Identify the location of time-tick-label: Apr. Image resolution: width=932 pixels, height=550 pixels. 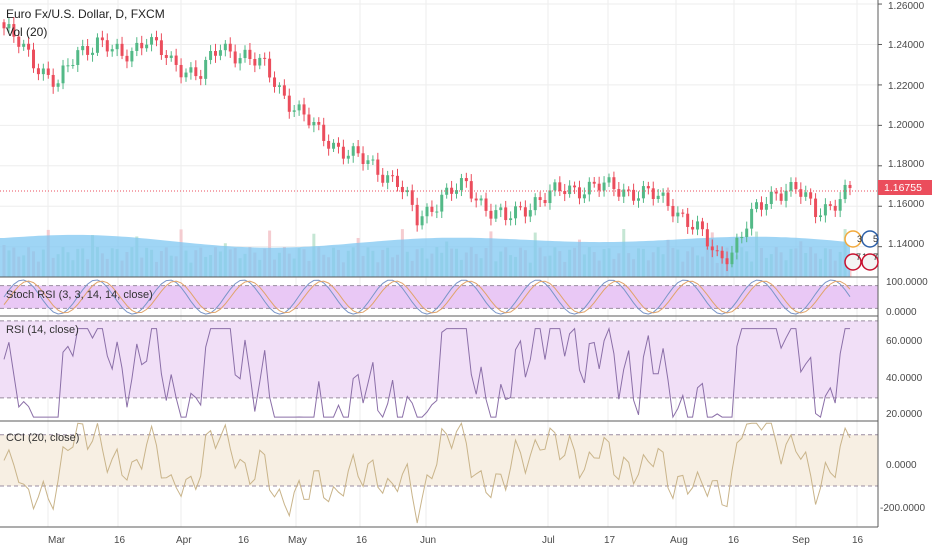
(184, 540).